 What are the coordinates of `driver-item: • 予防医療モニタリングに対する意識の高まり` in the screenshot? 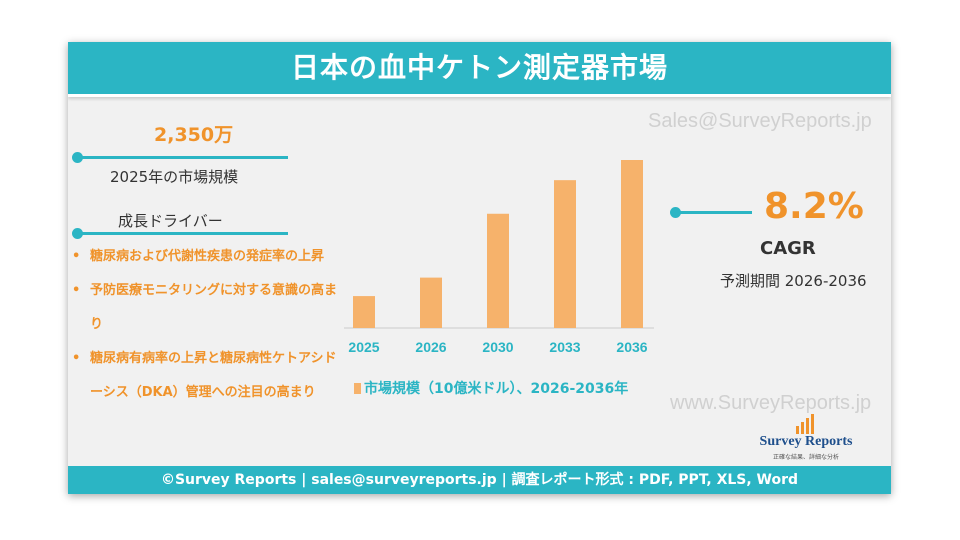 It's located at (205, 307).